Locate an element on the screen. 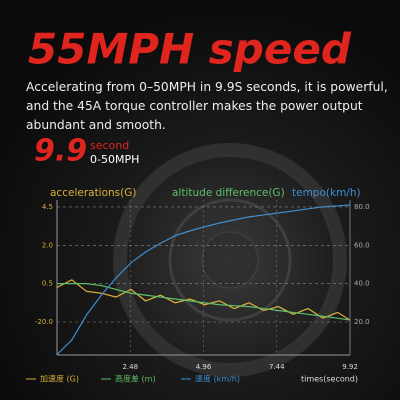  y-tick-label: 2.0 is located at coordinates (47, 245).